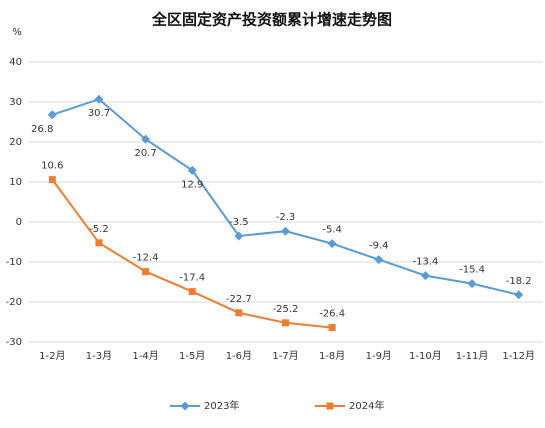  I want to click on y-tick-label: -30, so click(14, 342).